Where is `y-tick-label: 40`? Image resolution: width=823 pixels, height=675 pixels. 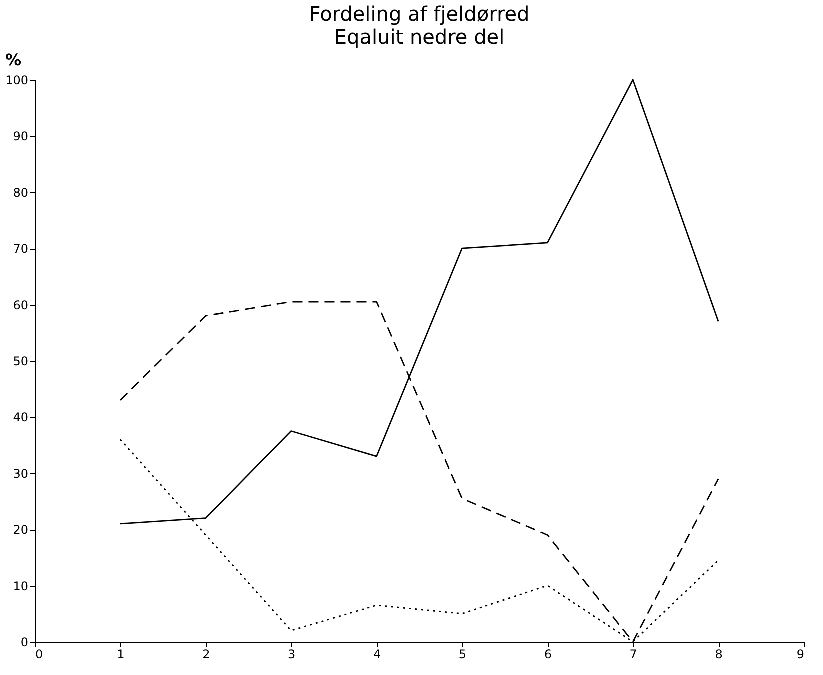 y-tick-label: 40 is located at coordinates (20, 417).